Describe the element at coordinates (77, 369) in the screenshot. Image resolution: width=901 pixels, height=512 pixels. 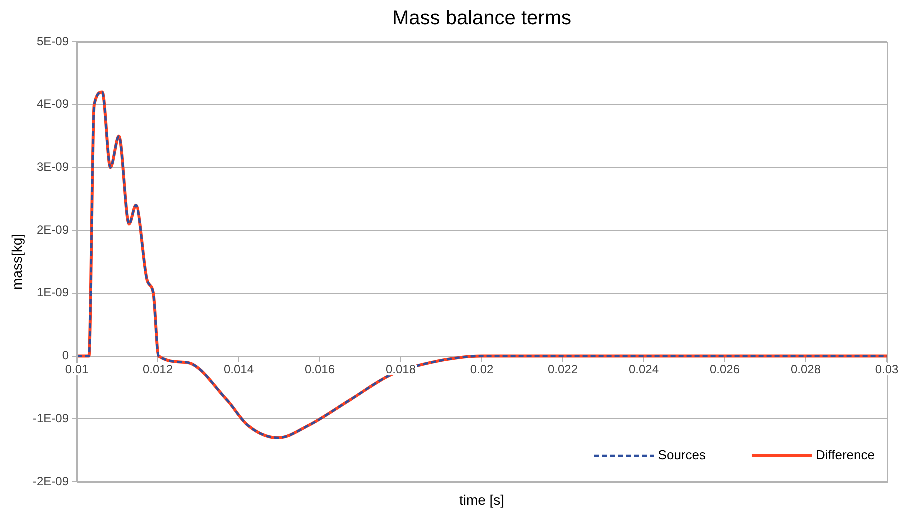
I see `x-tick-label: 0.01` at that location.